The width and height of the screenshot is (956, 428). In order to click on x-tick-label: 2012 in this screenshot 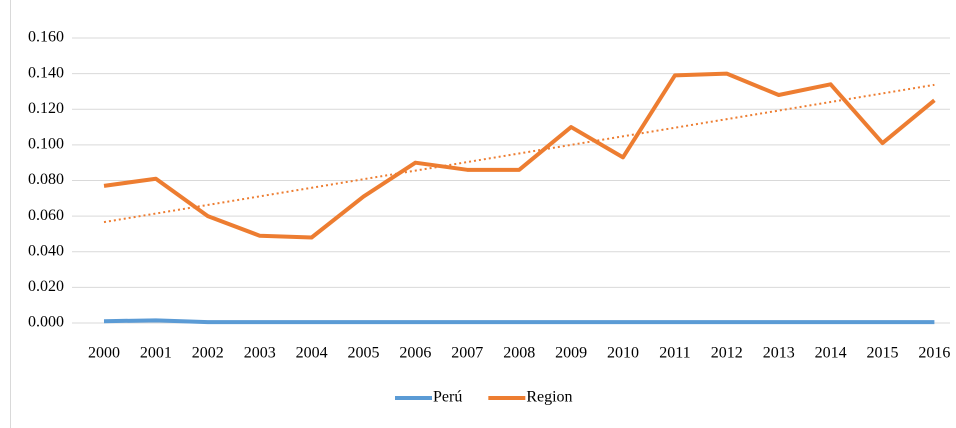, I will do `click(727, 353)`.